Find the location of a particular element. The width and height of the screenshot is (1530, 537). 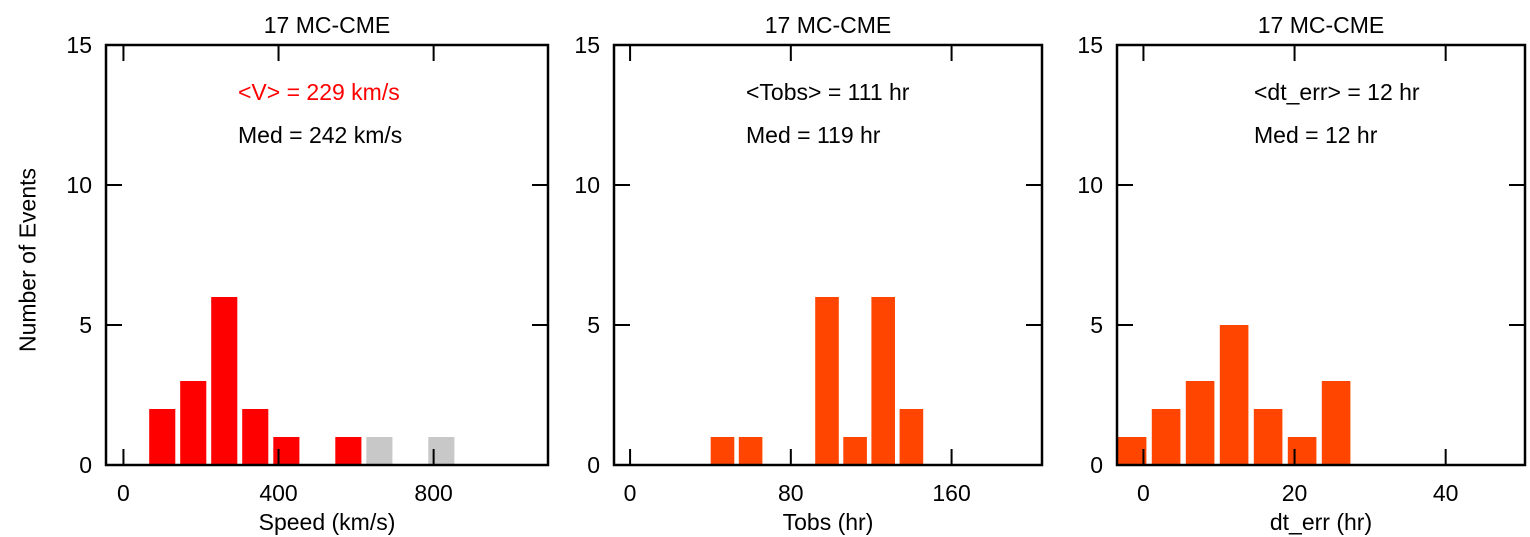

median-annotation: Med = 12 hr is located at coordinates (1316, 135).